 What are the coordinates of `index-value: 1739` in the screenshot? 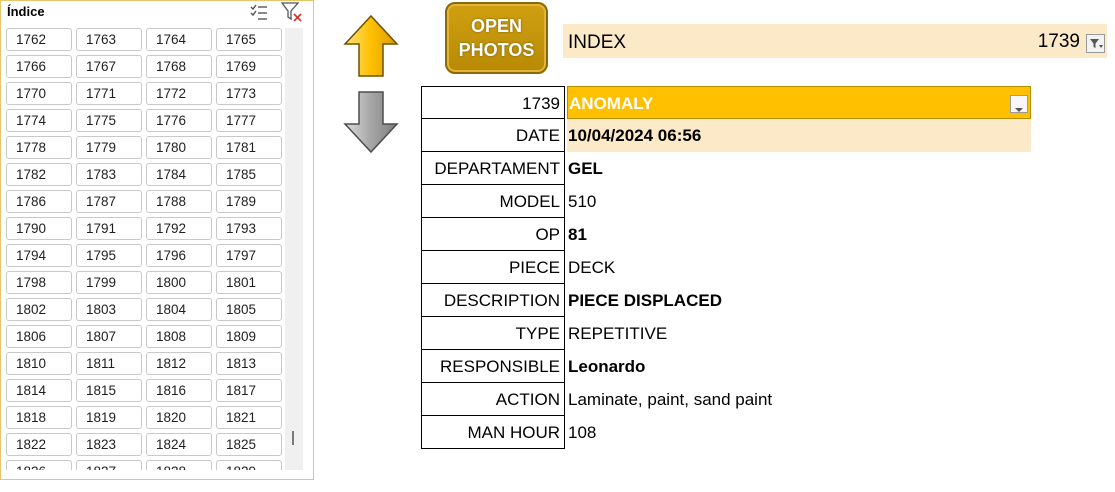 It's located at (1058, 41).